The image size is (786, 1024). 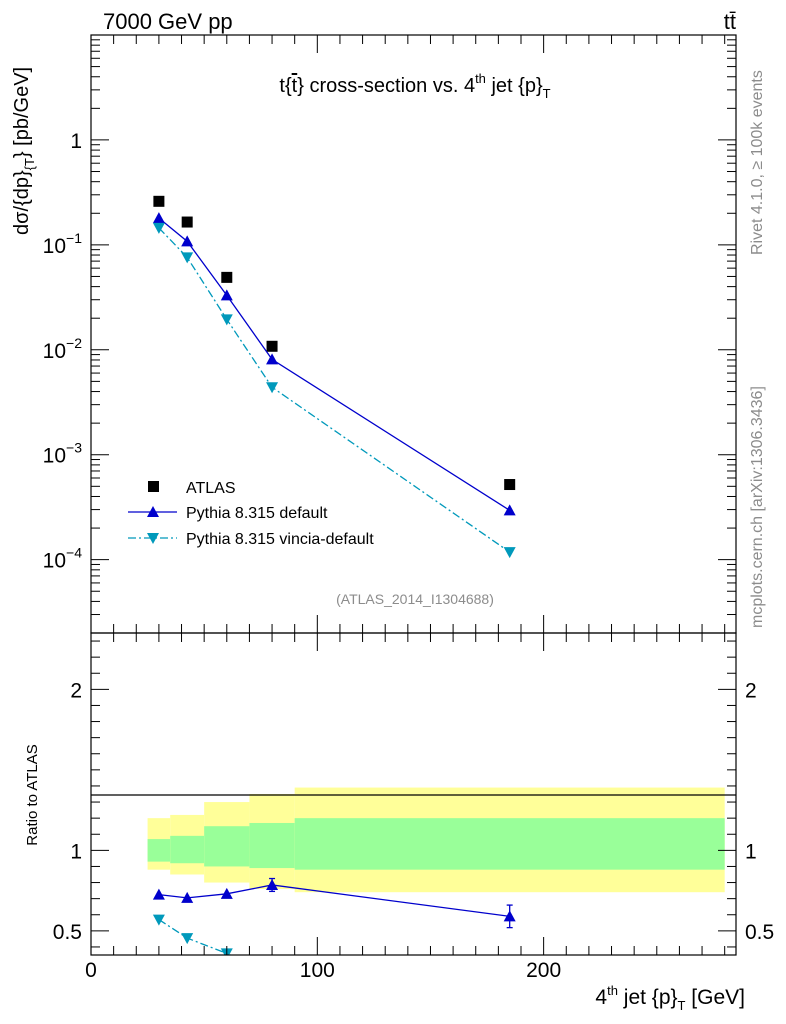 I want to click on ratio-bands, so click(x=436, y=840).